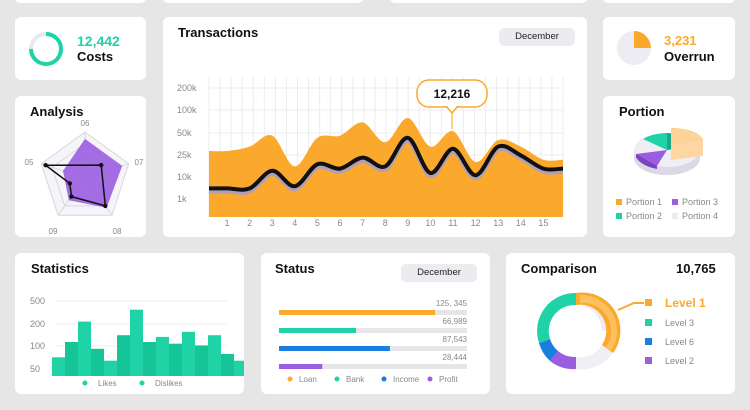 This screenshot has height=410, width=750. What do you see at coordinates (679, 342) in the screenshot?
I see `legend-level-6: Level 6` at bounding box center [679, 342].